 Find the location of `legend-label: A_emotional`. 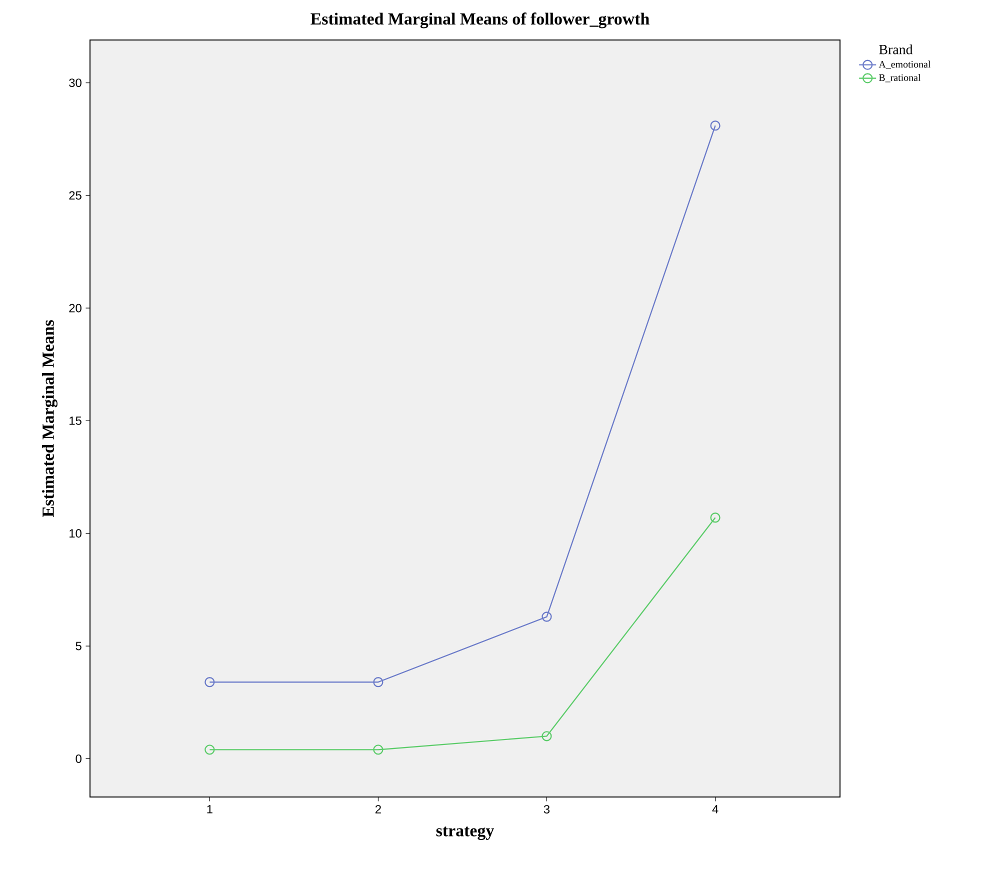

legend-label: A_emotional is located at coordinates (904, 64).